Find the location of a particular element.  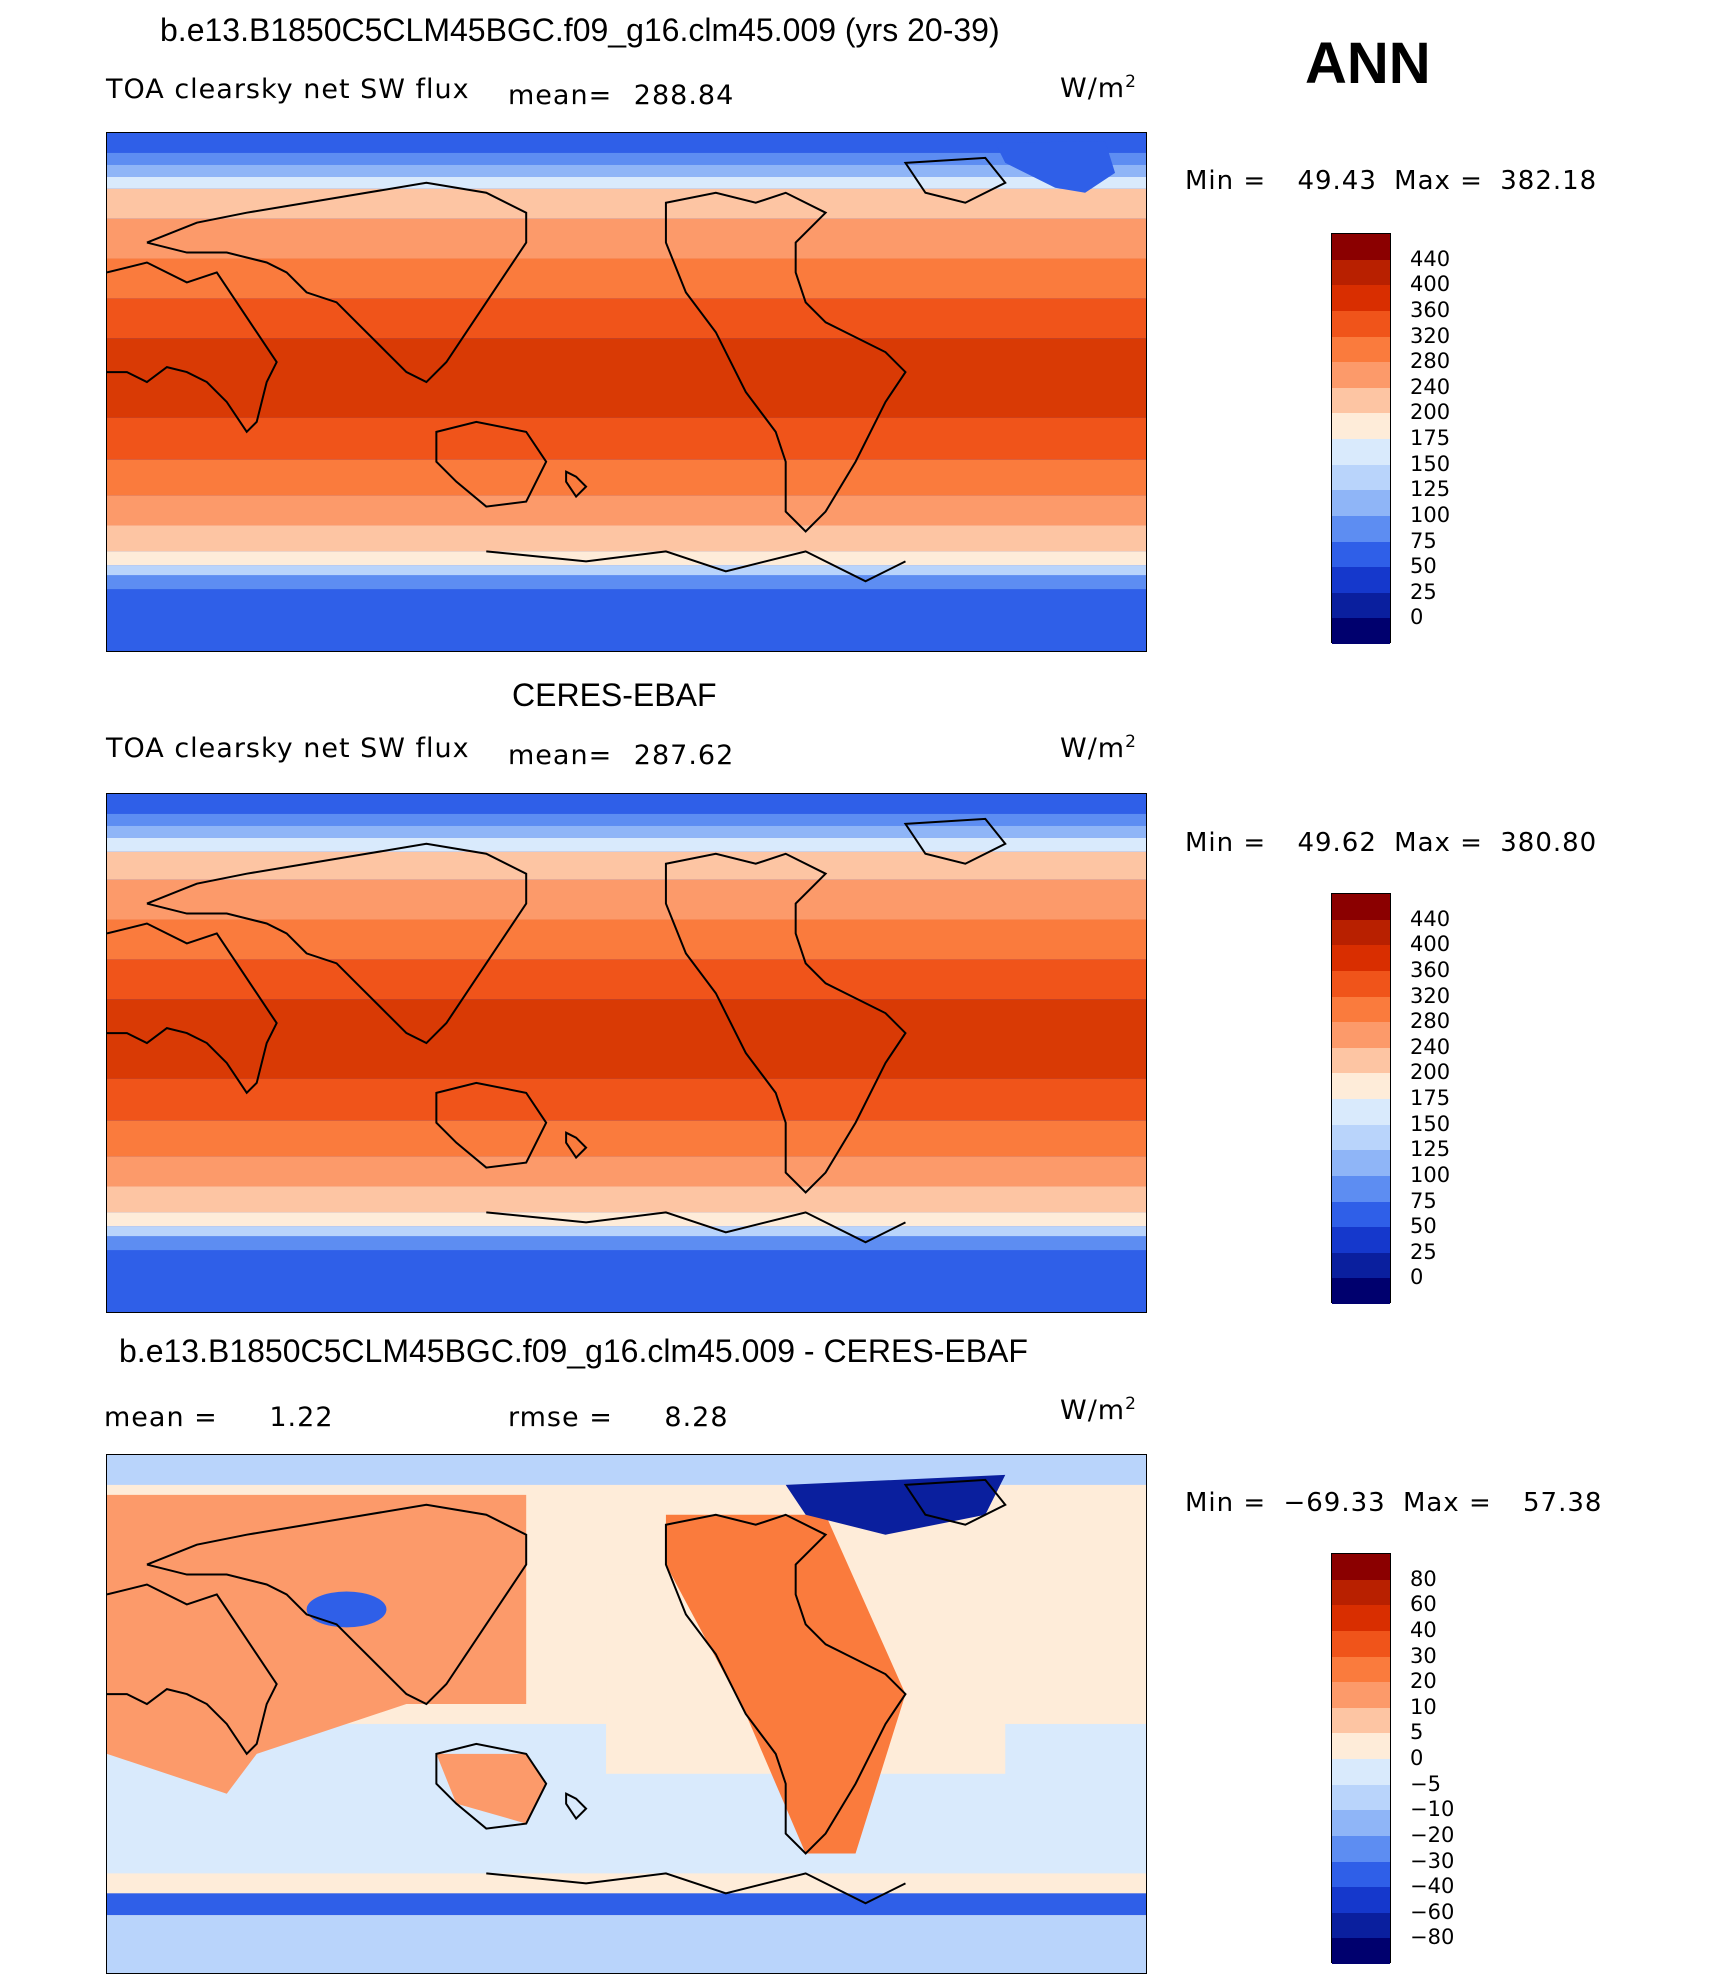

panel3-mean-value: 1.22 is located at coordinates (301, 1417).